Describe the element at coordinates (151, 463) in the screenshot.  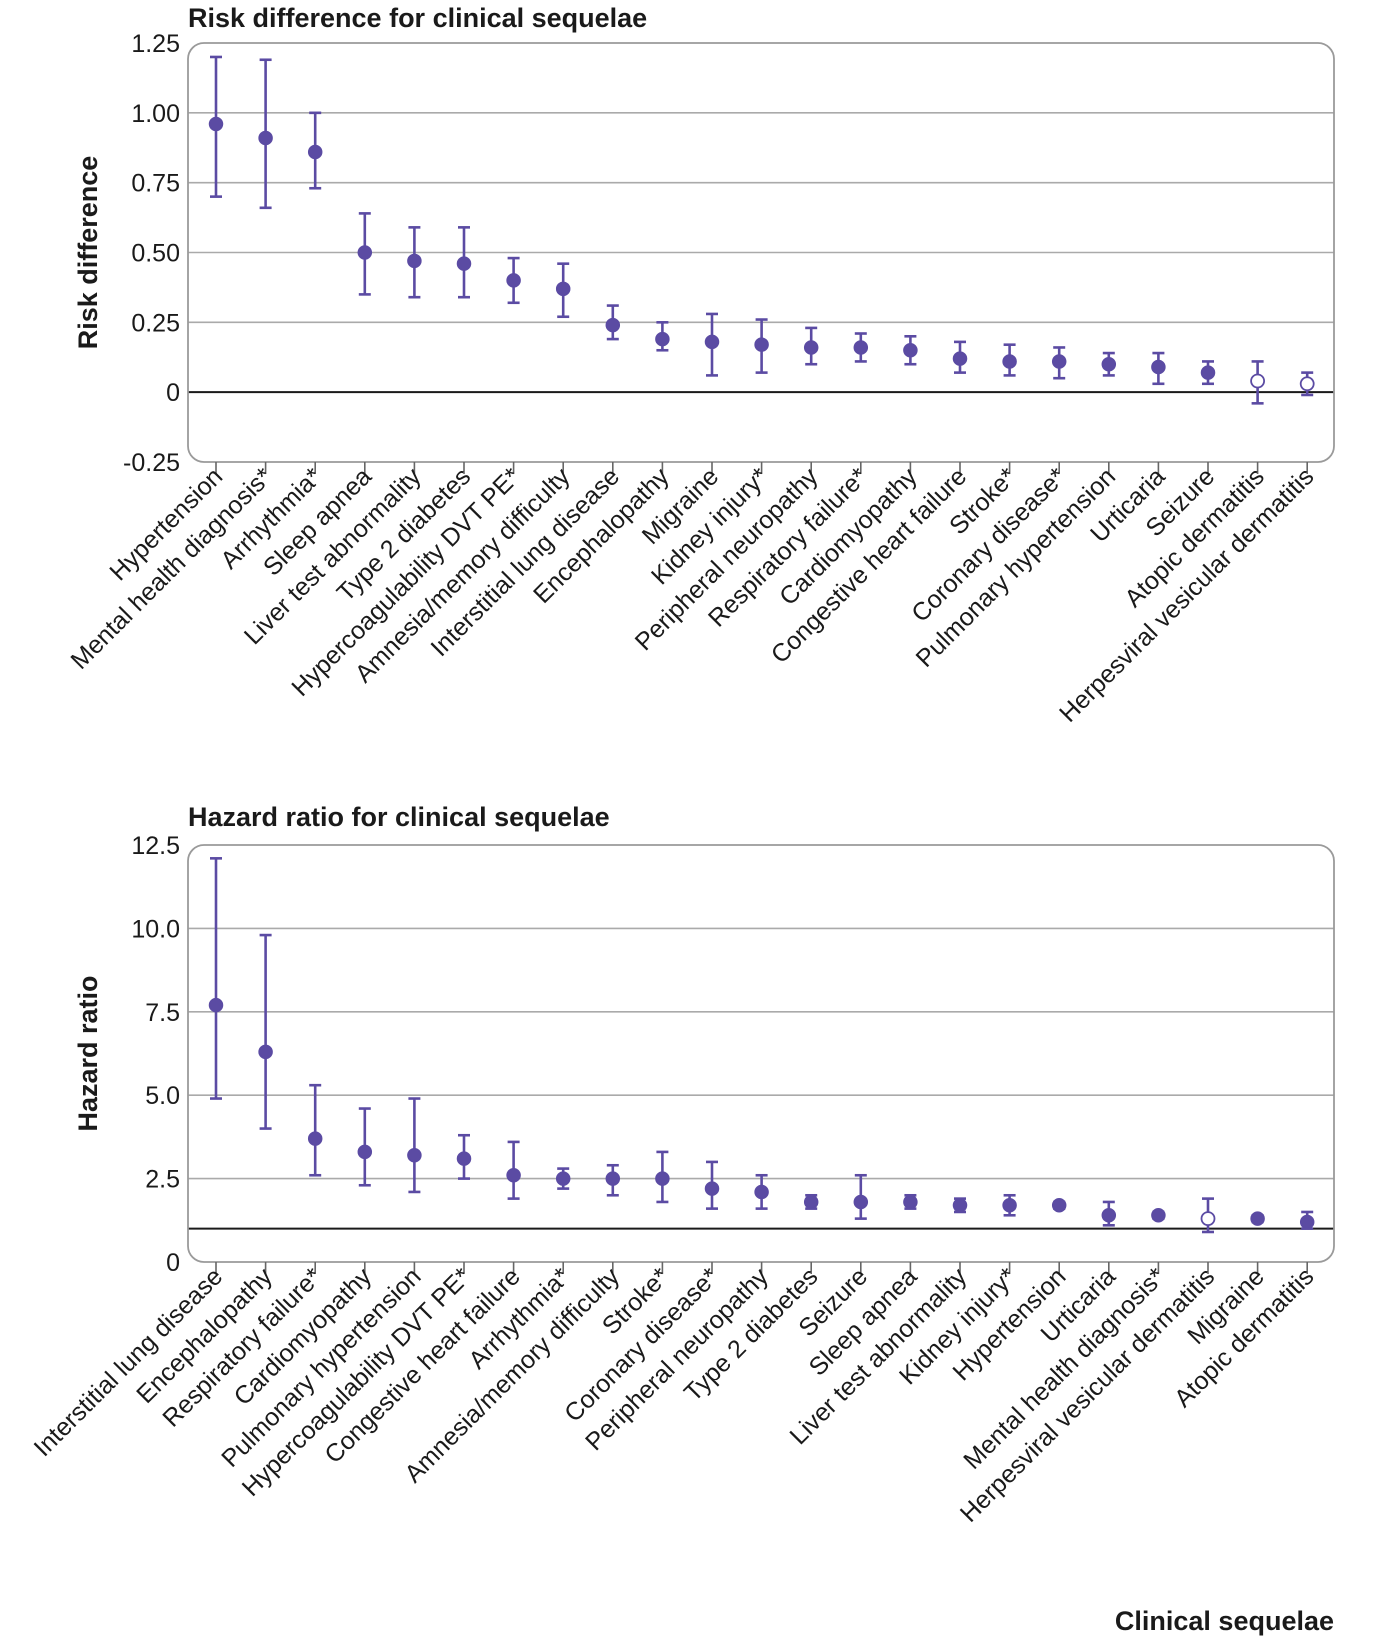
I see `y-tick-label: -0.25` at that location.